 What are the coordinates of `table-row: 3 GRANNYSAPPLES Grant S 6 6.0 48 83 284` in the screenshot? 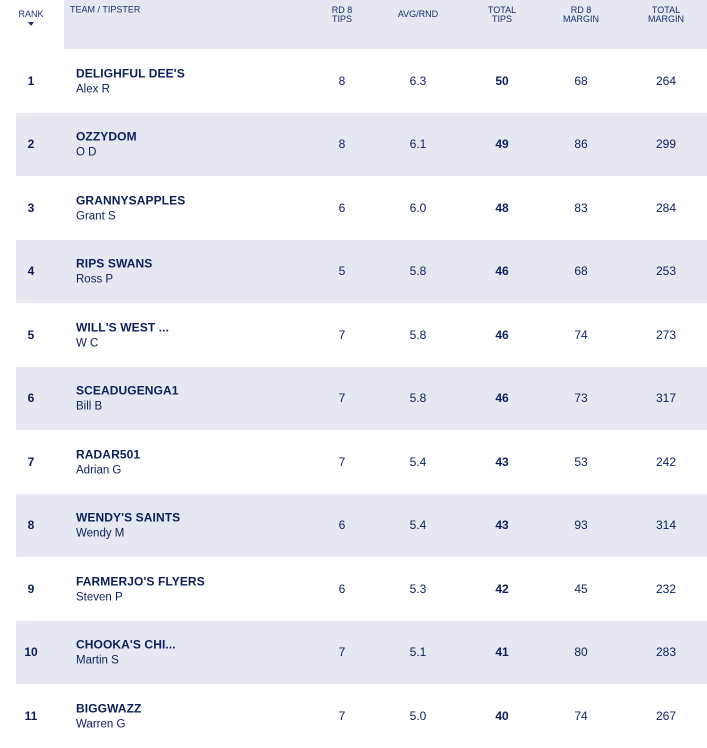 It's located at (353, 208).